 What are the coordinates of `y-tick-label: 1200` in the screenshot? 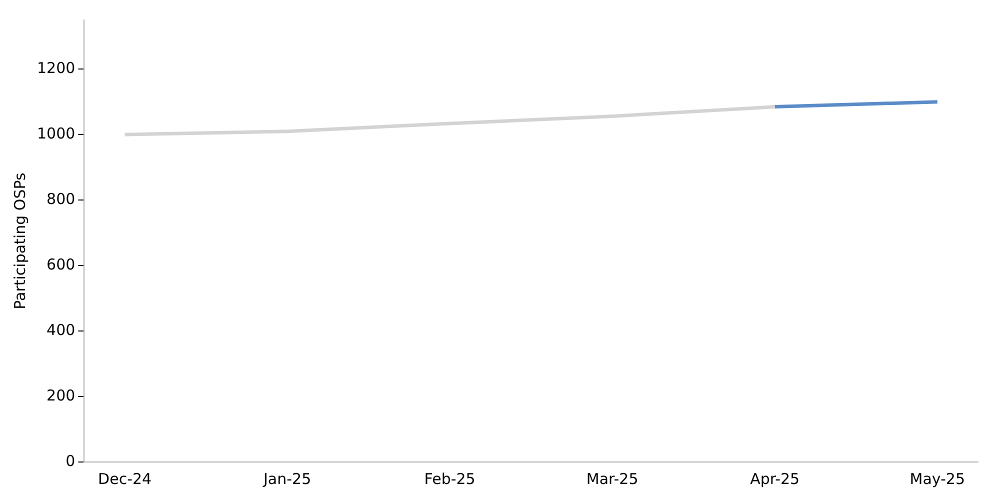 It's located at (56, 68).